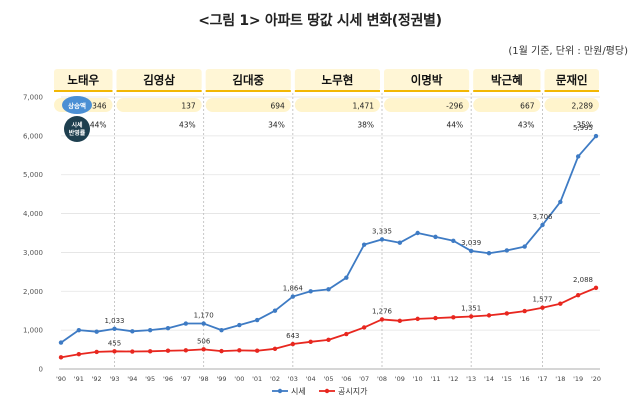  What do you see at coordinates (382, 311) in the screenshot?
I see `data-label: 1,276` at bounding box center [382, 311].